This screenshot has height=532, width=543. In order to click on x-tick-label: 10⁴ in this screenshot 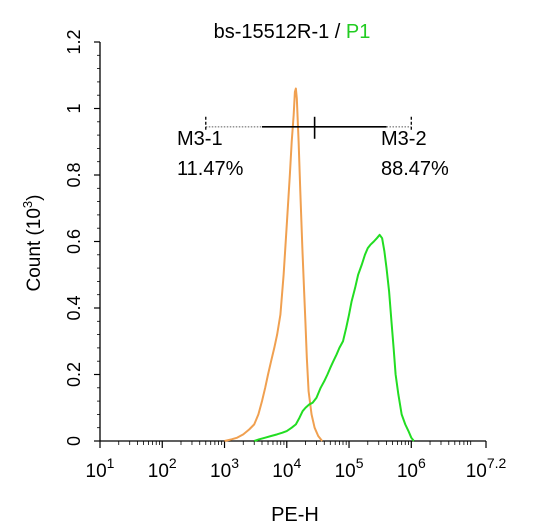, I will do `click(286, 468)`.